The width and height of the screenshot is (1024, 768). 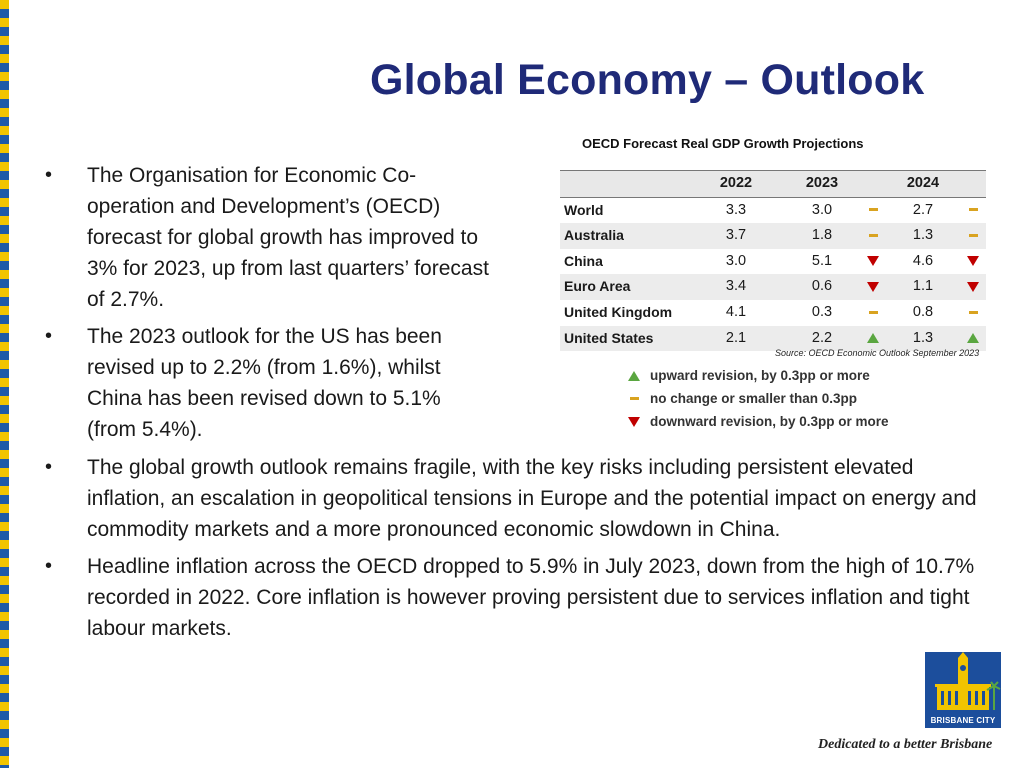 I want to click on country-name: China, so click(x=583, y=260).